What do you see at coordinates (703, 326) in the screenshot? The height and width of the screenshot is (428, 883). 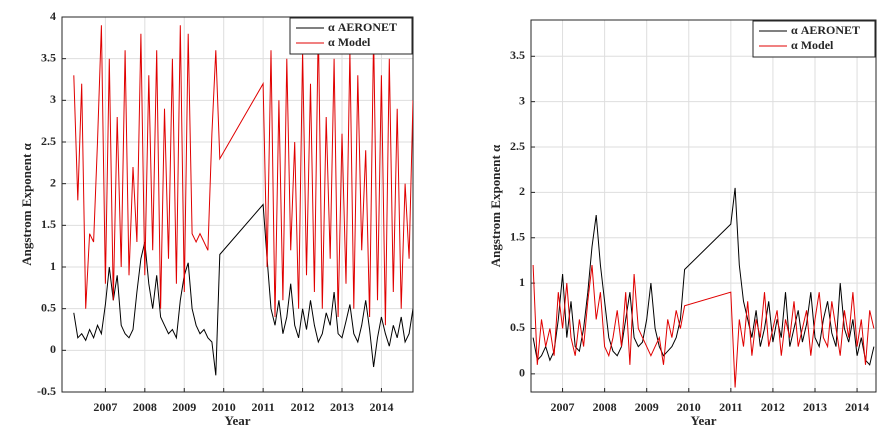 I see `data-line` at bounding box center [703, 326].